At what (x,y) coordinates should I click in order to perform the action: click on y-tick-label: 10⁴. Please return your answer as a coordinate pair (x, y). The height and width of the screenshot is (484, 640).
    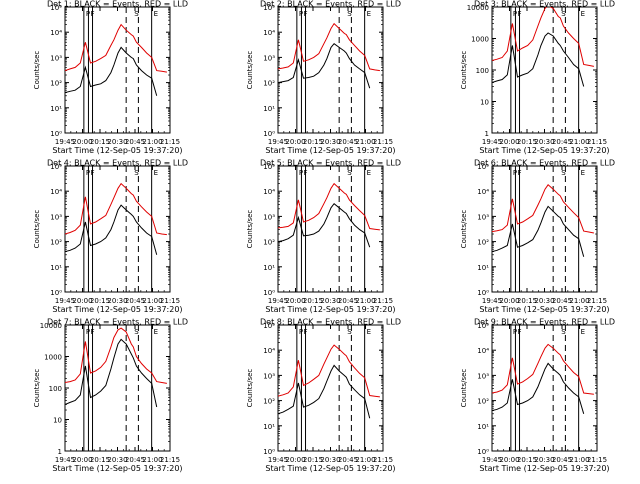
    Looking at the image, I should click on (269, 33).